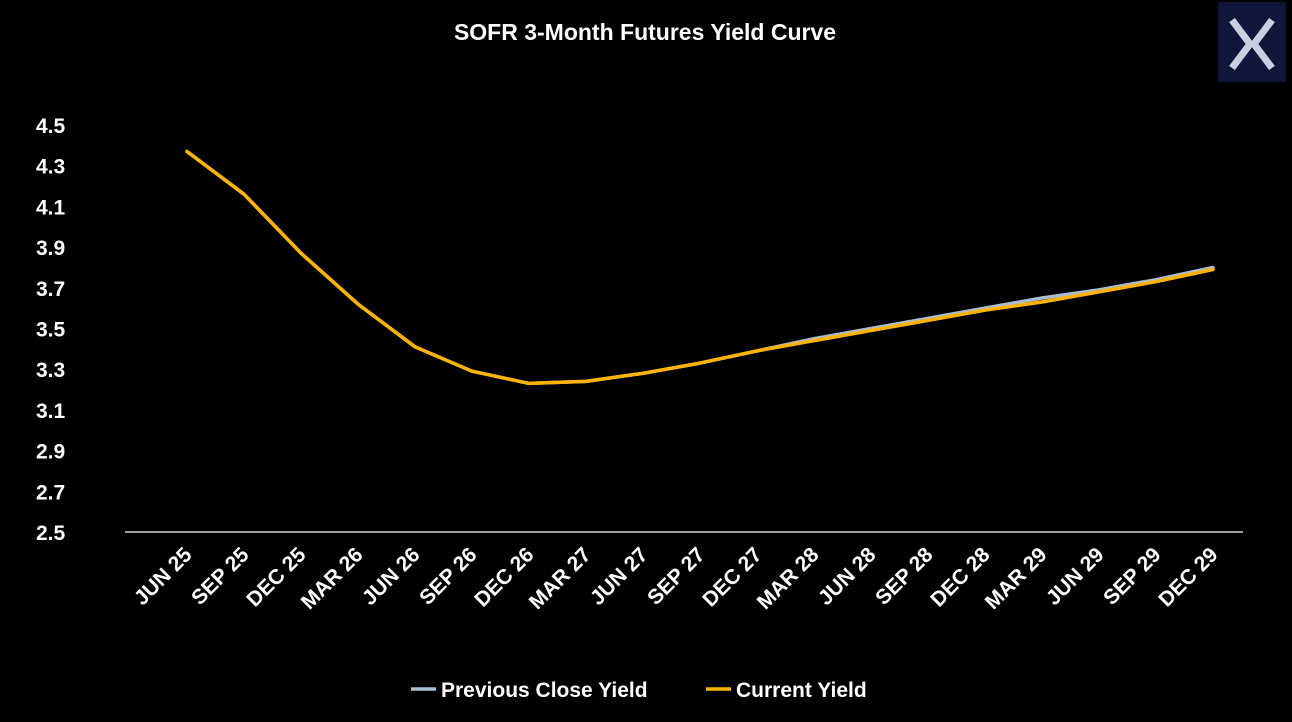 This screenshot has width=1292, height=722. I want to click on y-axis-ticks: 2.5 2.7 2.9 3.1 3.3 3.5 3.7 3.9 4.1 4.3 4.5, so click(51, 330).